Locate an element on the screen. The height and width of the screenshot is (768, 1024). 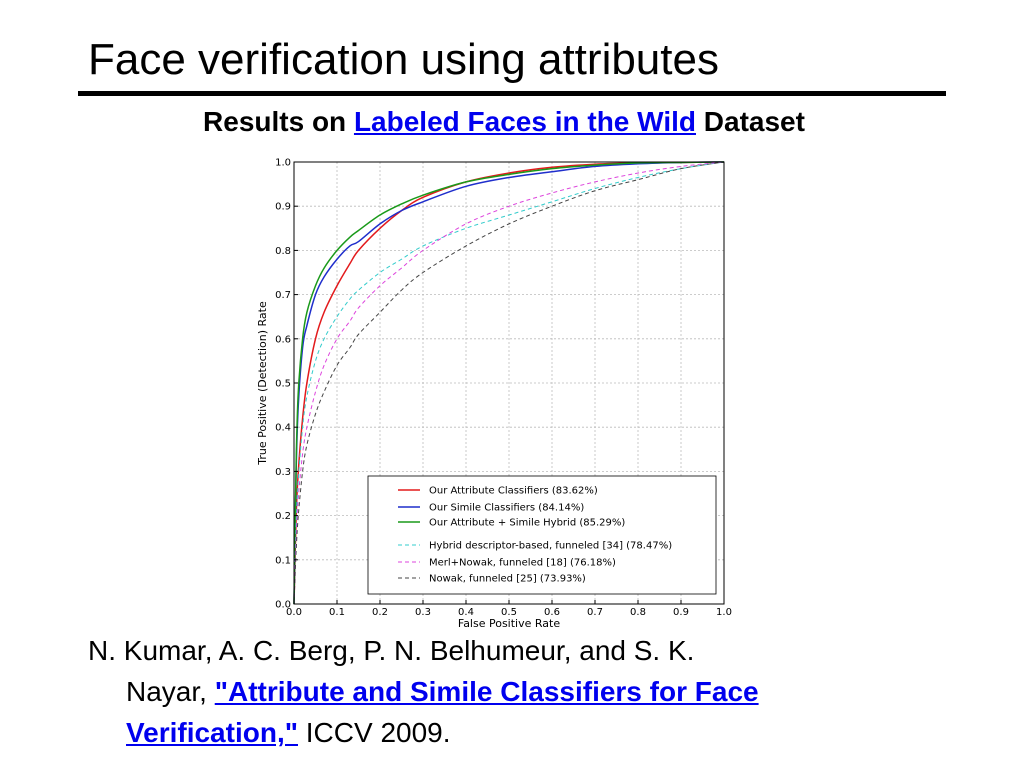
y-tick-label: 0.8 is located at coordinates (283, 251).